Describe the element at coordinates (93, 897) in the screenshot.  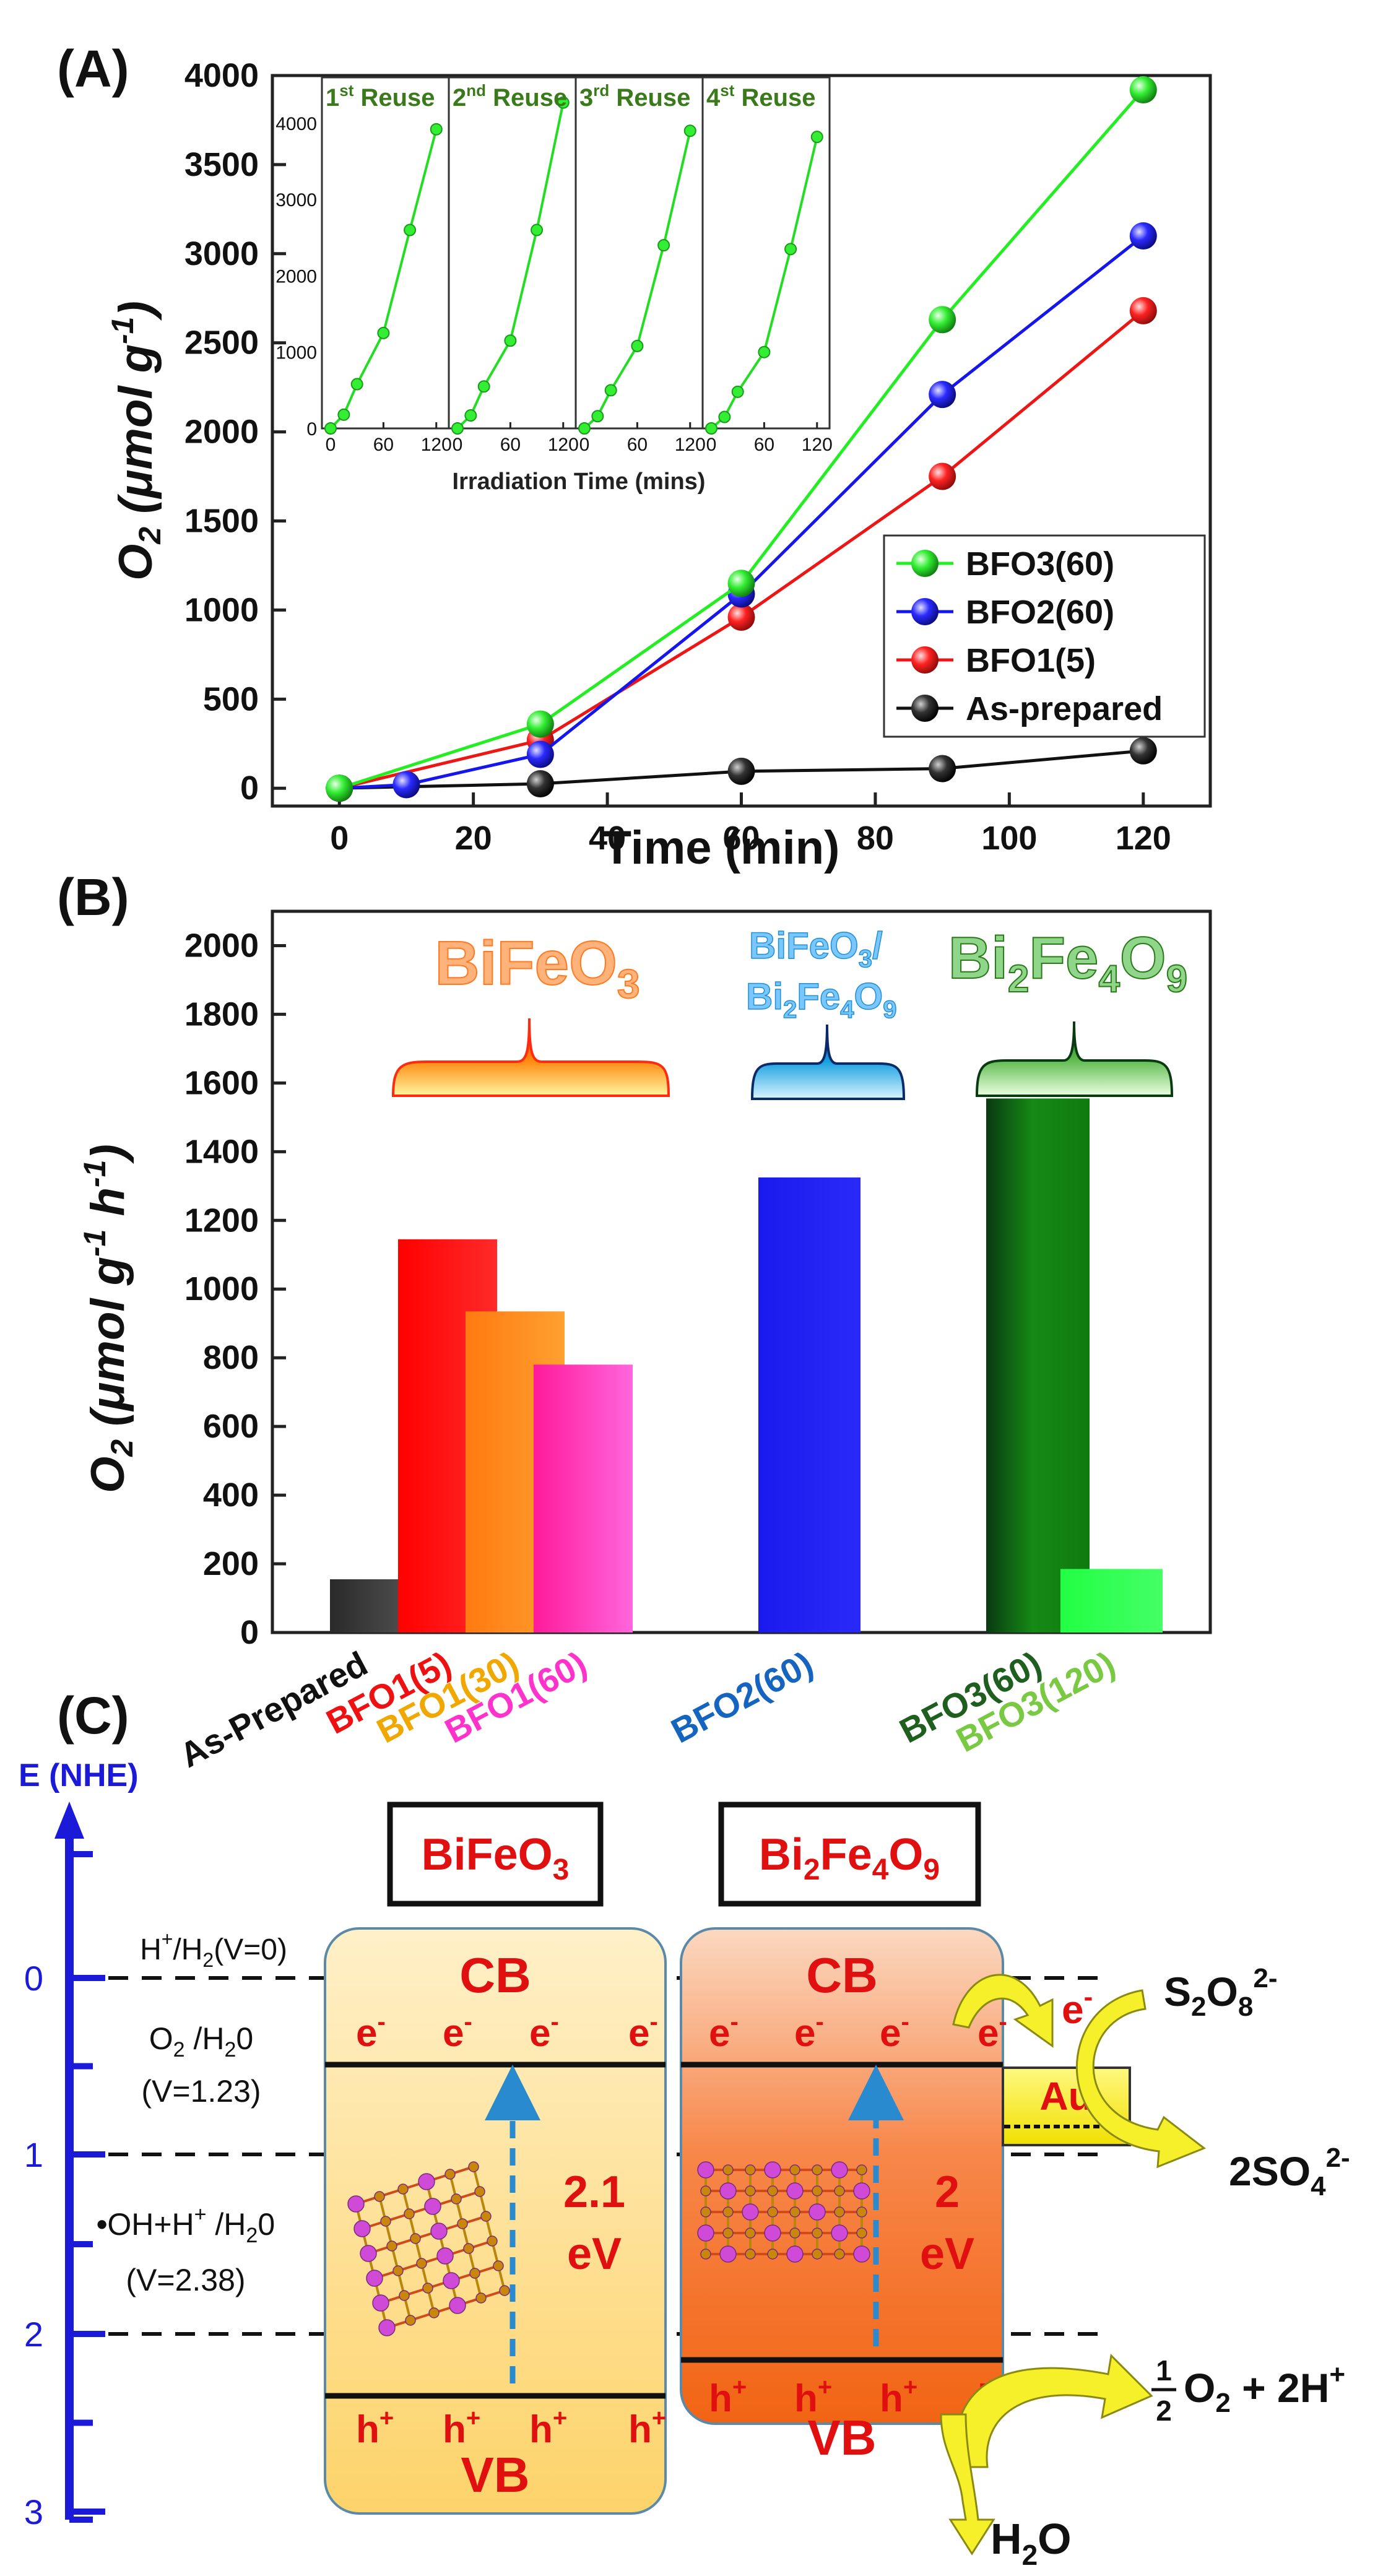
I see `panel-b-label: (B)` at that location.